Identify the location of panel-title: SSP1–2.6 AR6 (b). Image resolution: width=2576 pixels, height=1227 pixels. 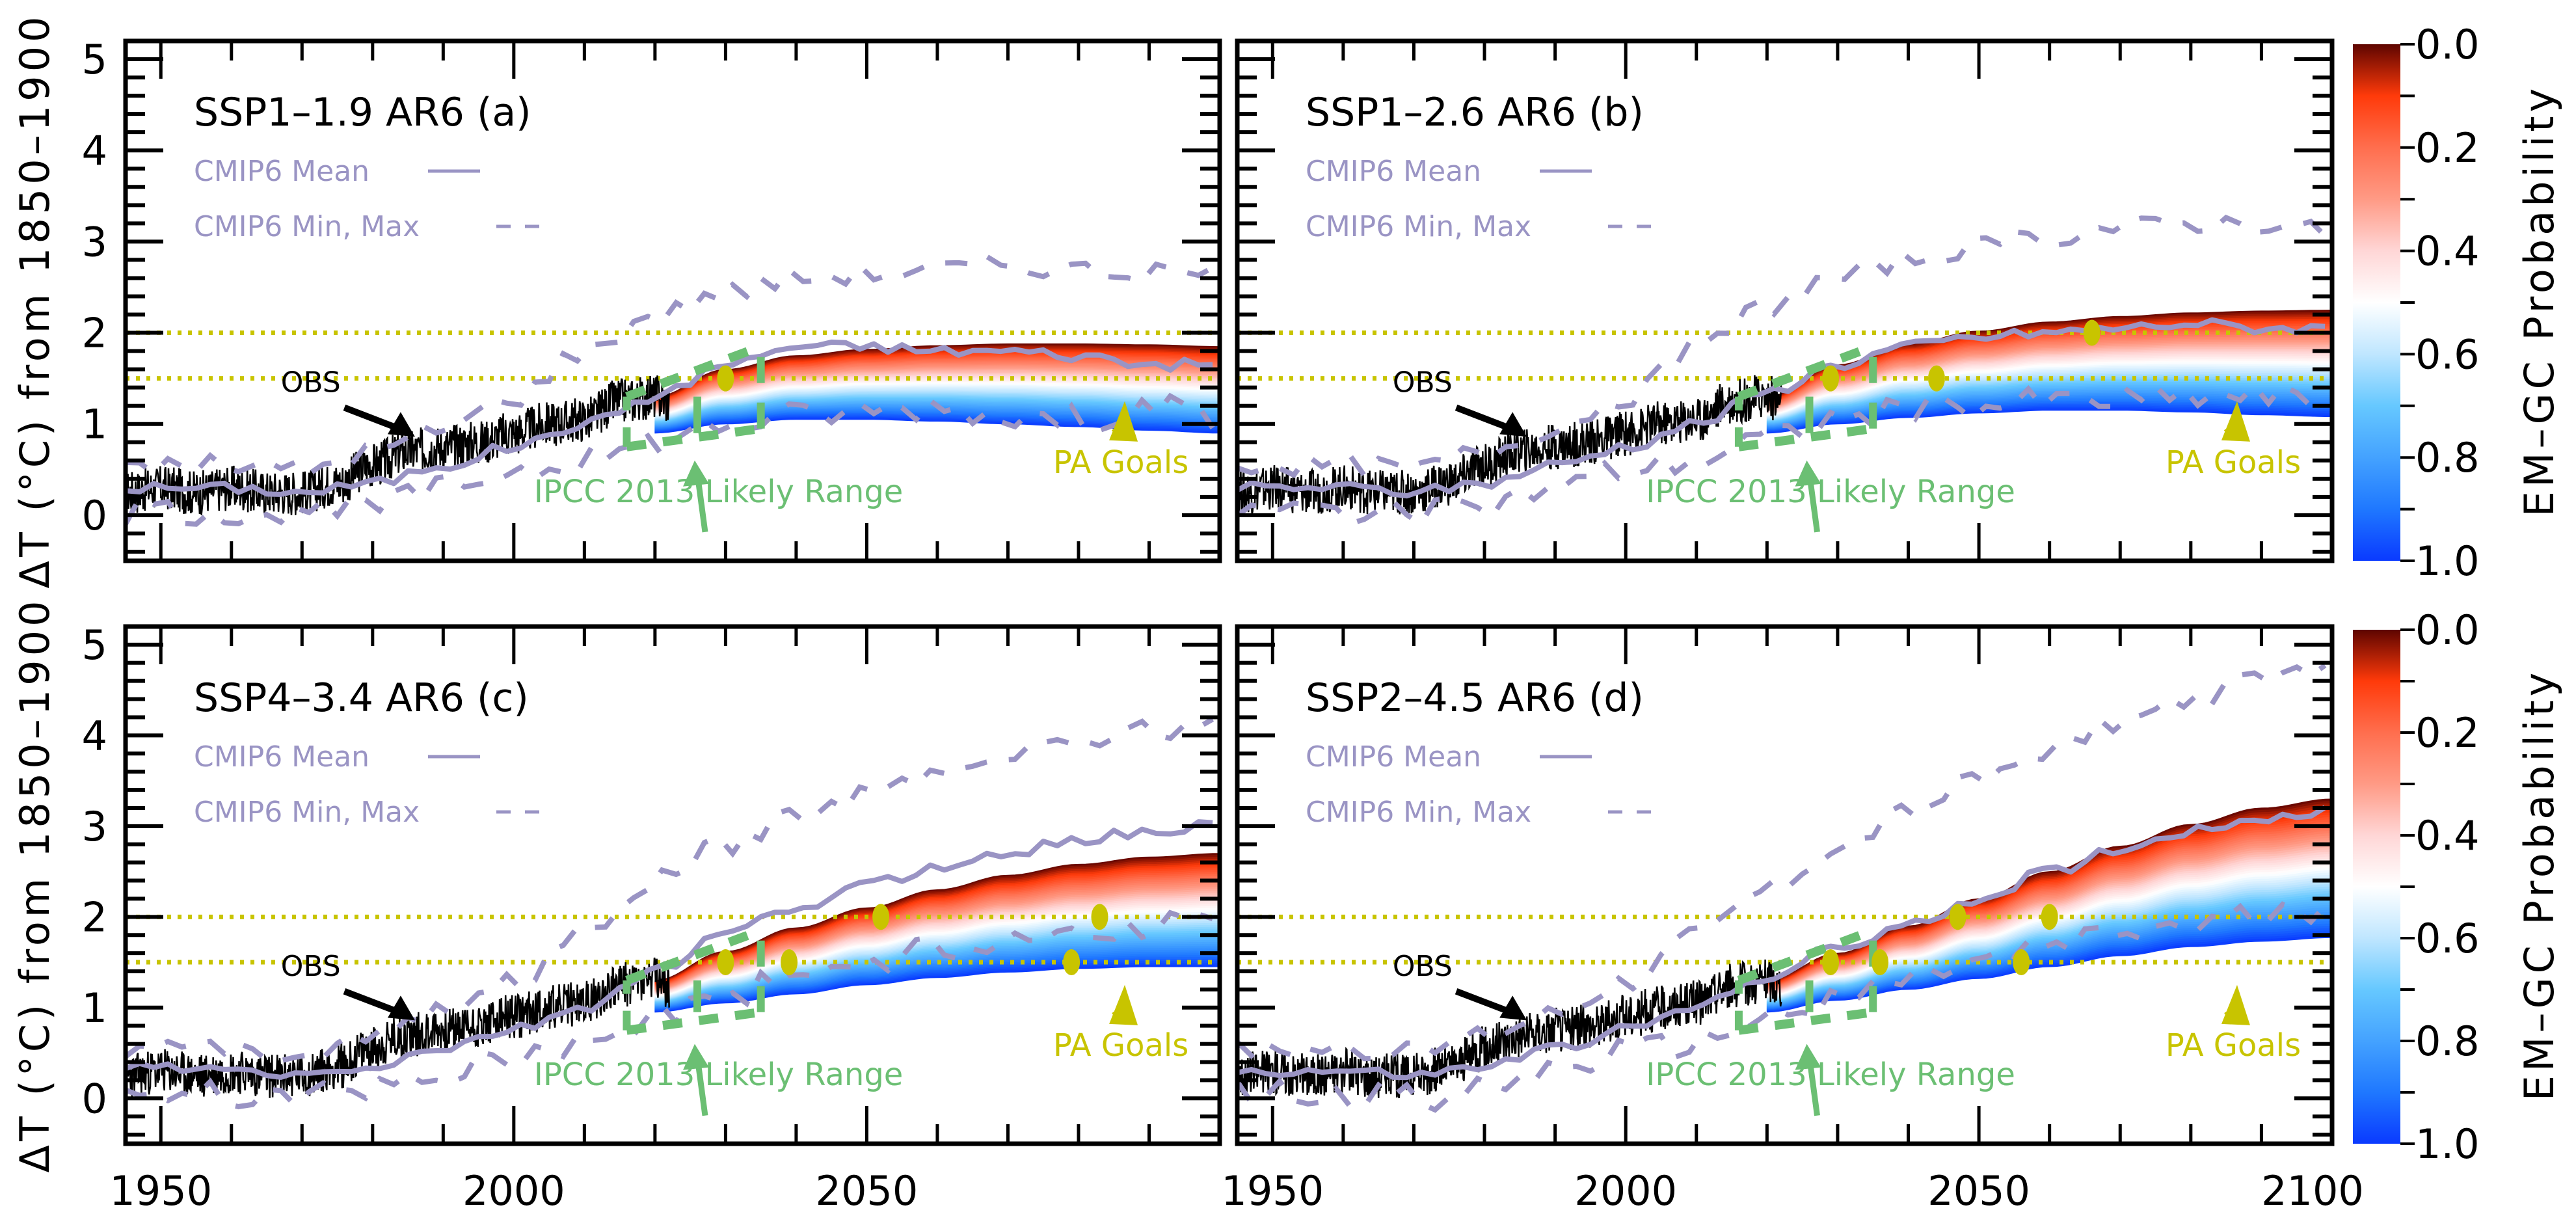
(1475, 113).